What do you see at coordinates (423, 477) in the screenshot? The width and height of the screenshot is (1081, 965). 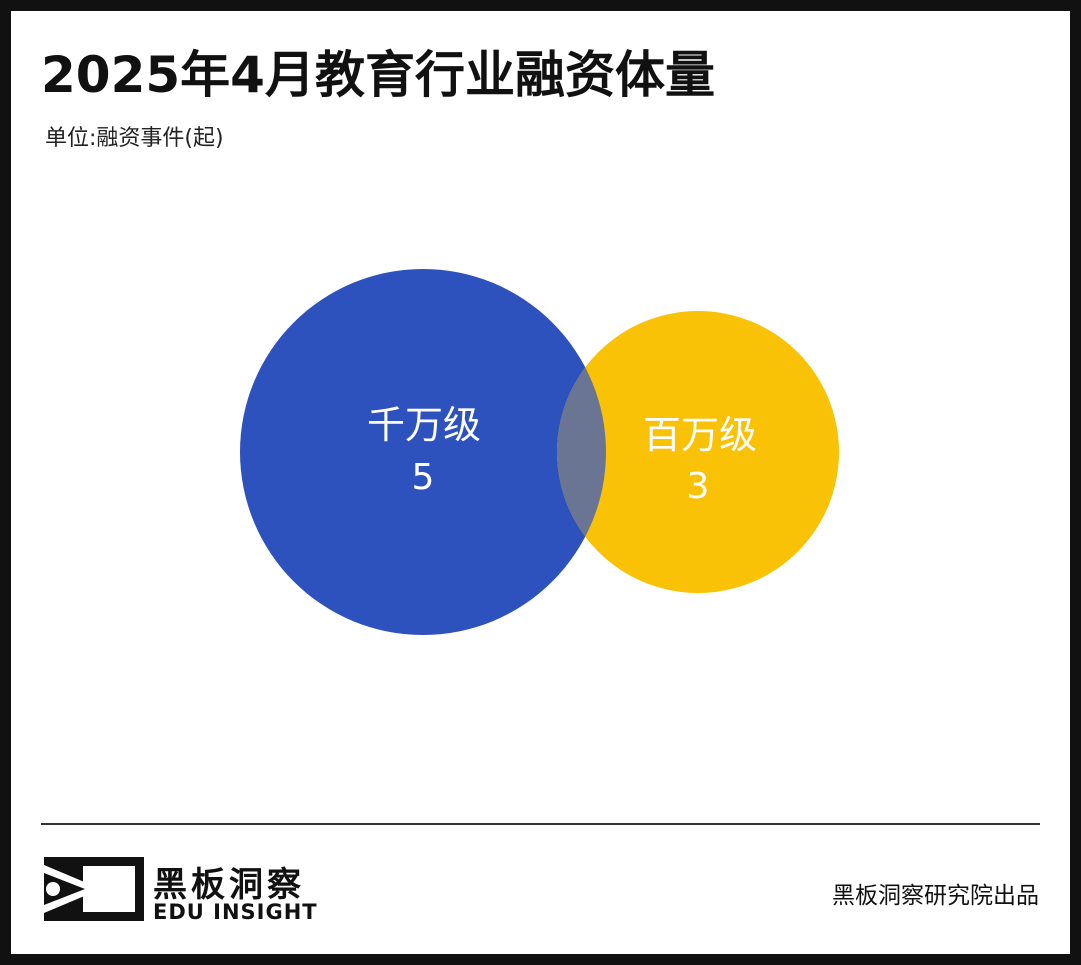 I see `set-value-ten-million: 5` at bounding box center [423, 477].